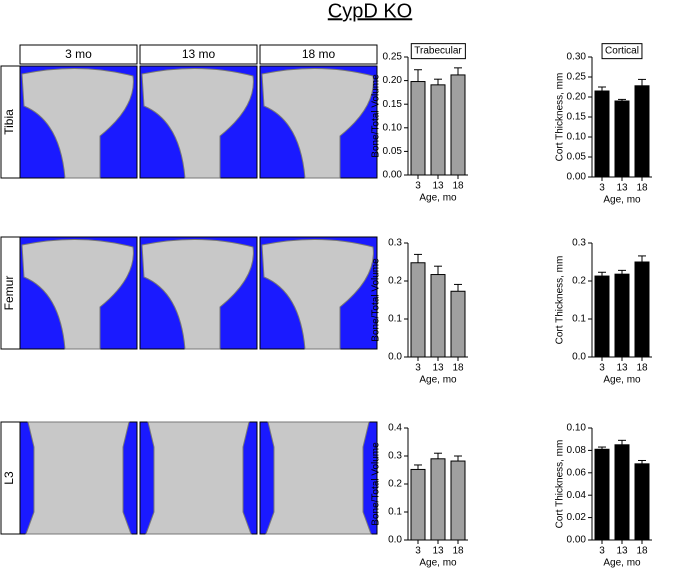 The width and height of the screenshot is (688, 573). Describe the element at coordinates (577, 495) in the screenshot. I see `y-tick-label: 0.04` at that location.